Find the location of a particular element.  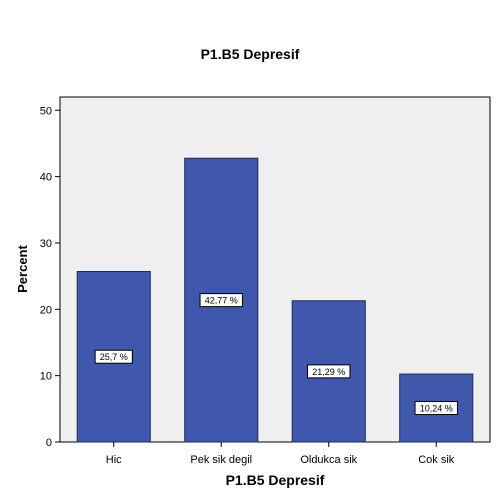

y-tick-label: 50 is located at coordinates (46, 111).